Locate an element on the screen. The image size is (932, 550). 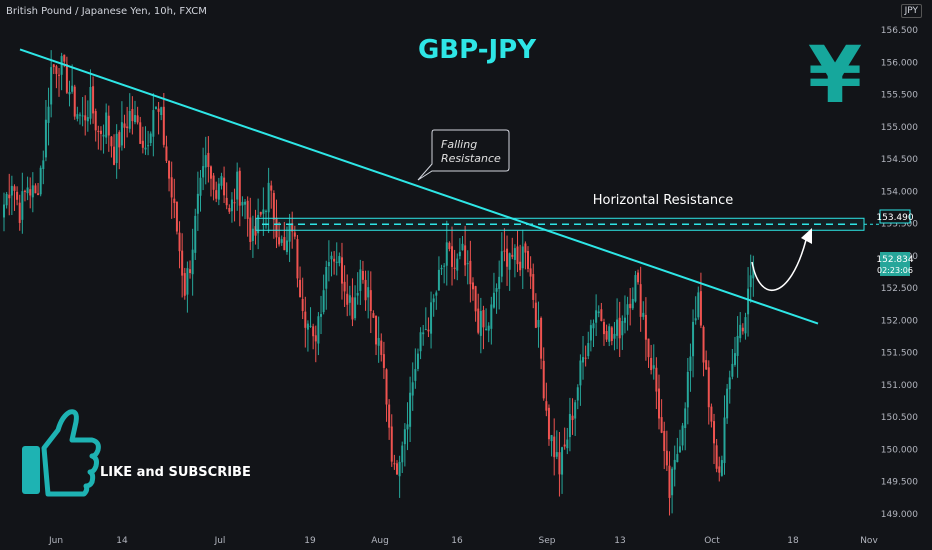
y-tick-label: 155.000 is located at coordinates (899, 128).